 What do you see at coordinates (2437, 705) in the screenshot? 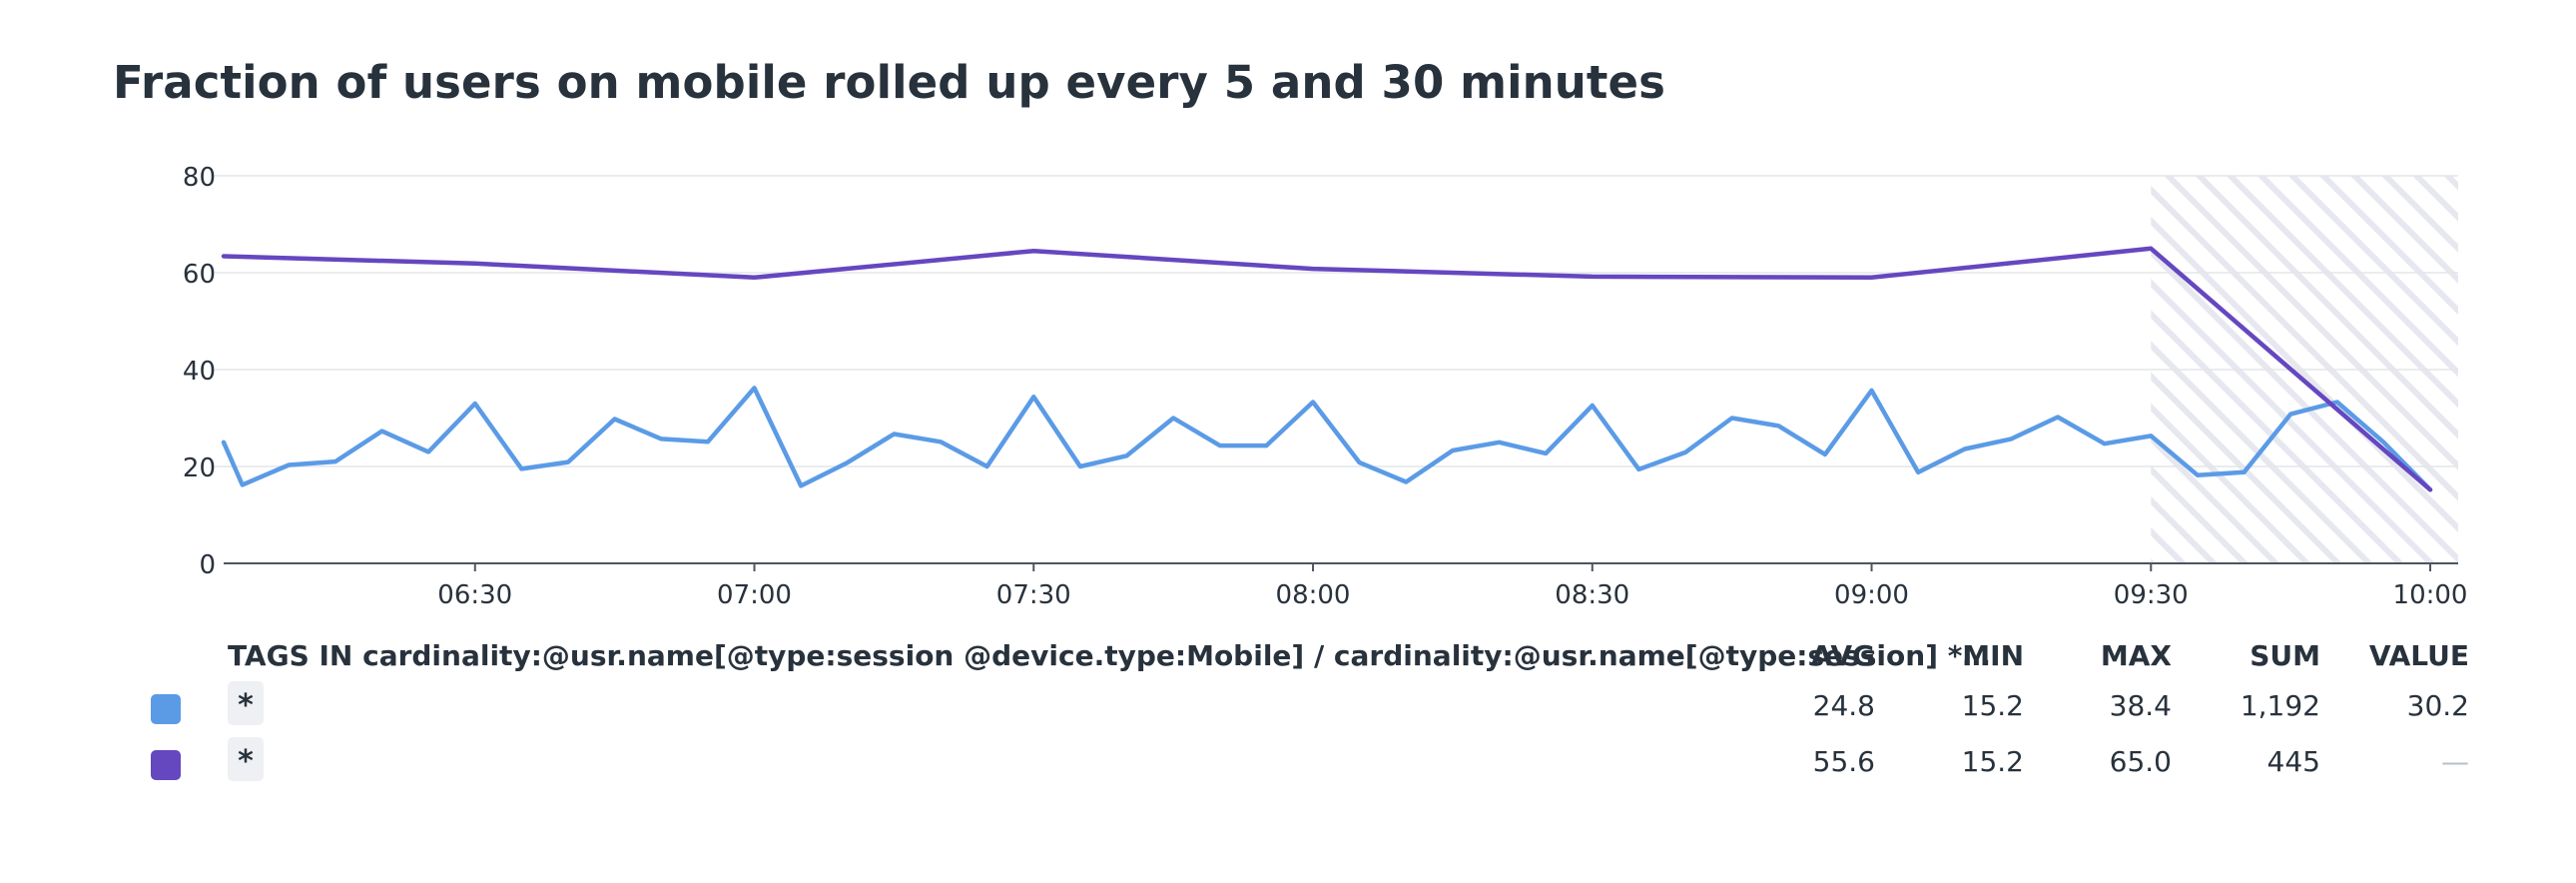
I see `legend-value: 30.2` at bounding box center [2437, 705].